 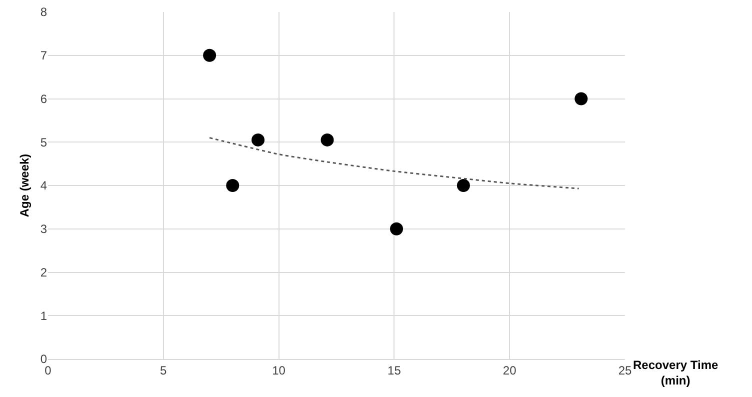 I want to click on y-tick-label: 6, so click(x=44, y=99).